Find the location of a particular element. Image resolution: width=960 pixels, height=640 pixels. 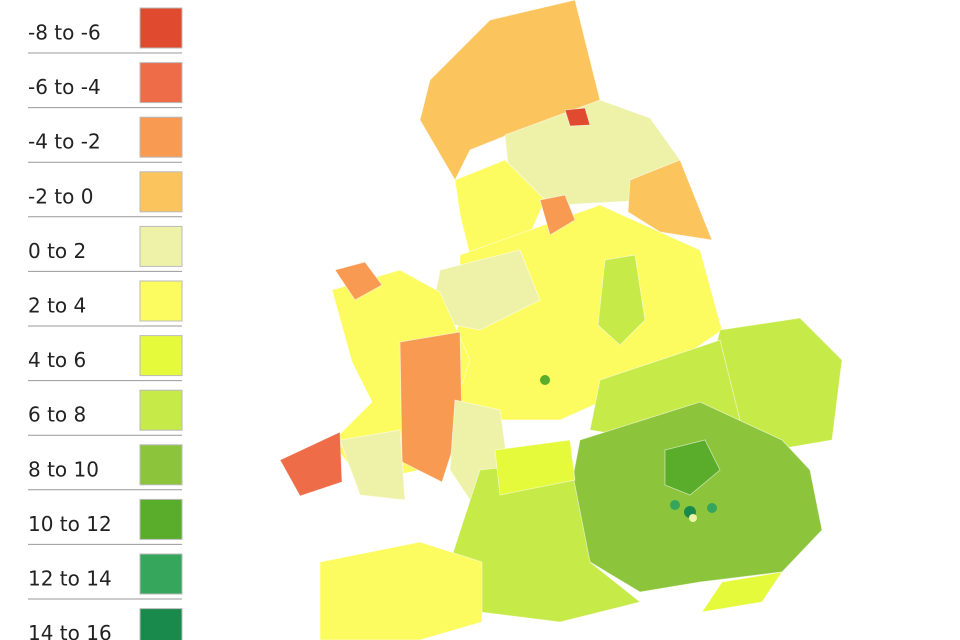

legend-label: 12 to 14 is located at coordinates (70, 579).